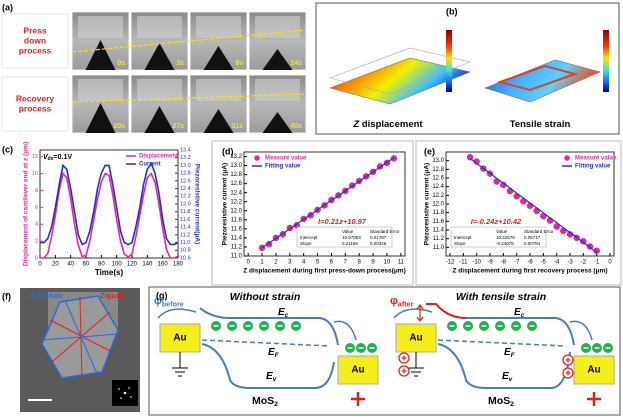 The image size is (623, 417). Describe the element at coordinates (490, 263) in the screenshot. I see `x-tick-label: -9` at that location.